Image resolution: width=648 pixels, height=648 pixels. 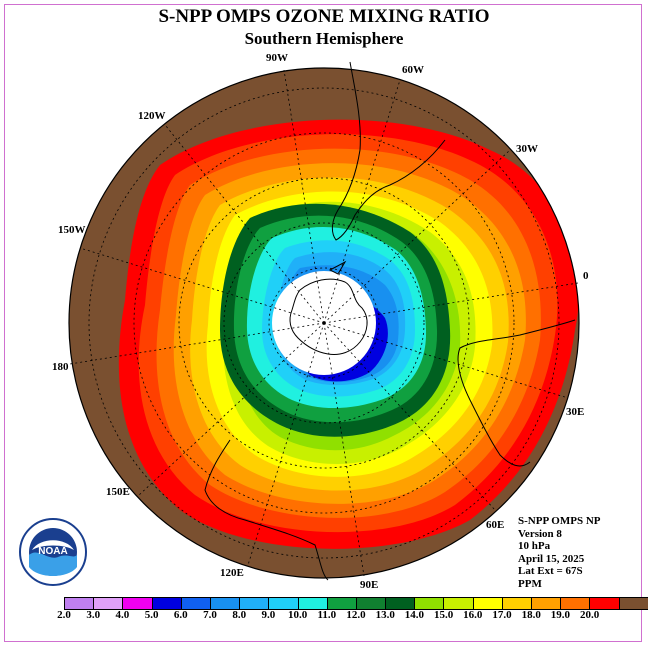 I want to click on svg-text: NOAA, so click(x=52, y=551).